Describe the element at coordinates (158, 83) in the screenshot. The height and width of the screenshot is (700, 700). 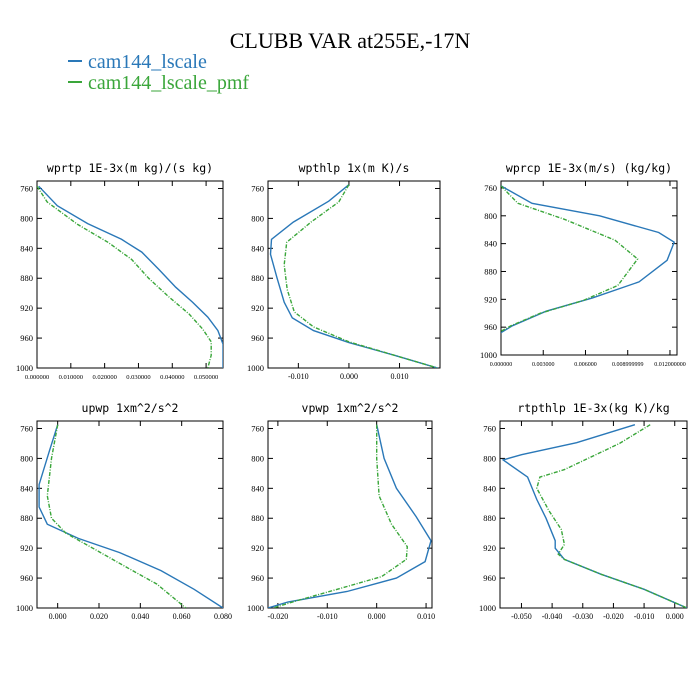
I see `legend-entry-pmf: cam144_lscale_pmf` at that location.